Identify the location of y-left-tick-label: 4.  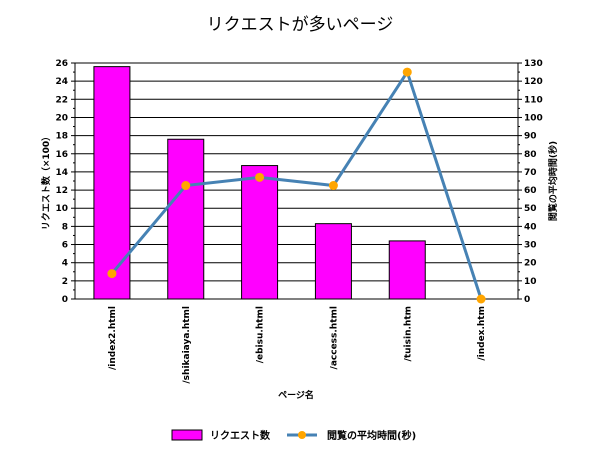
(65, 264).